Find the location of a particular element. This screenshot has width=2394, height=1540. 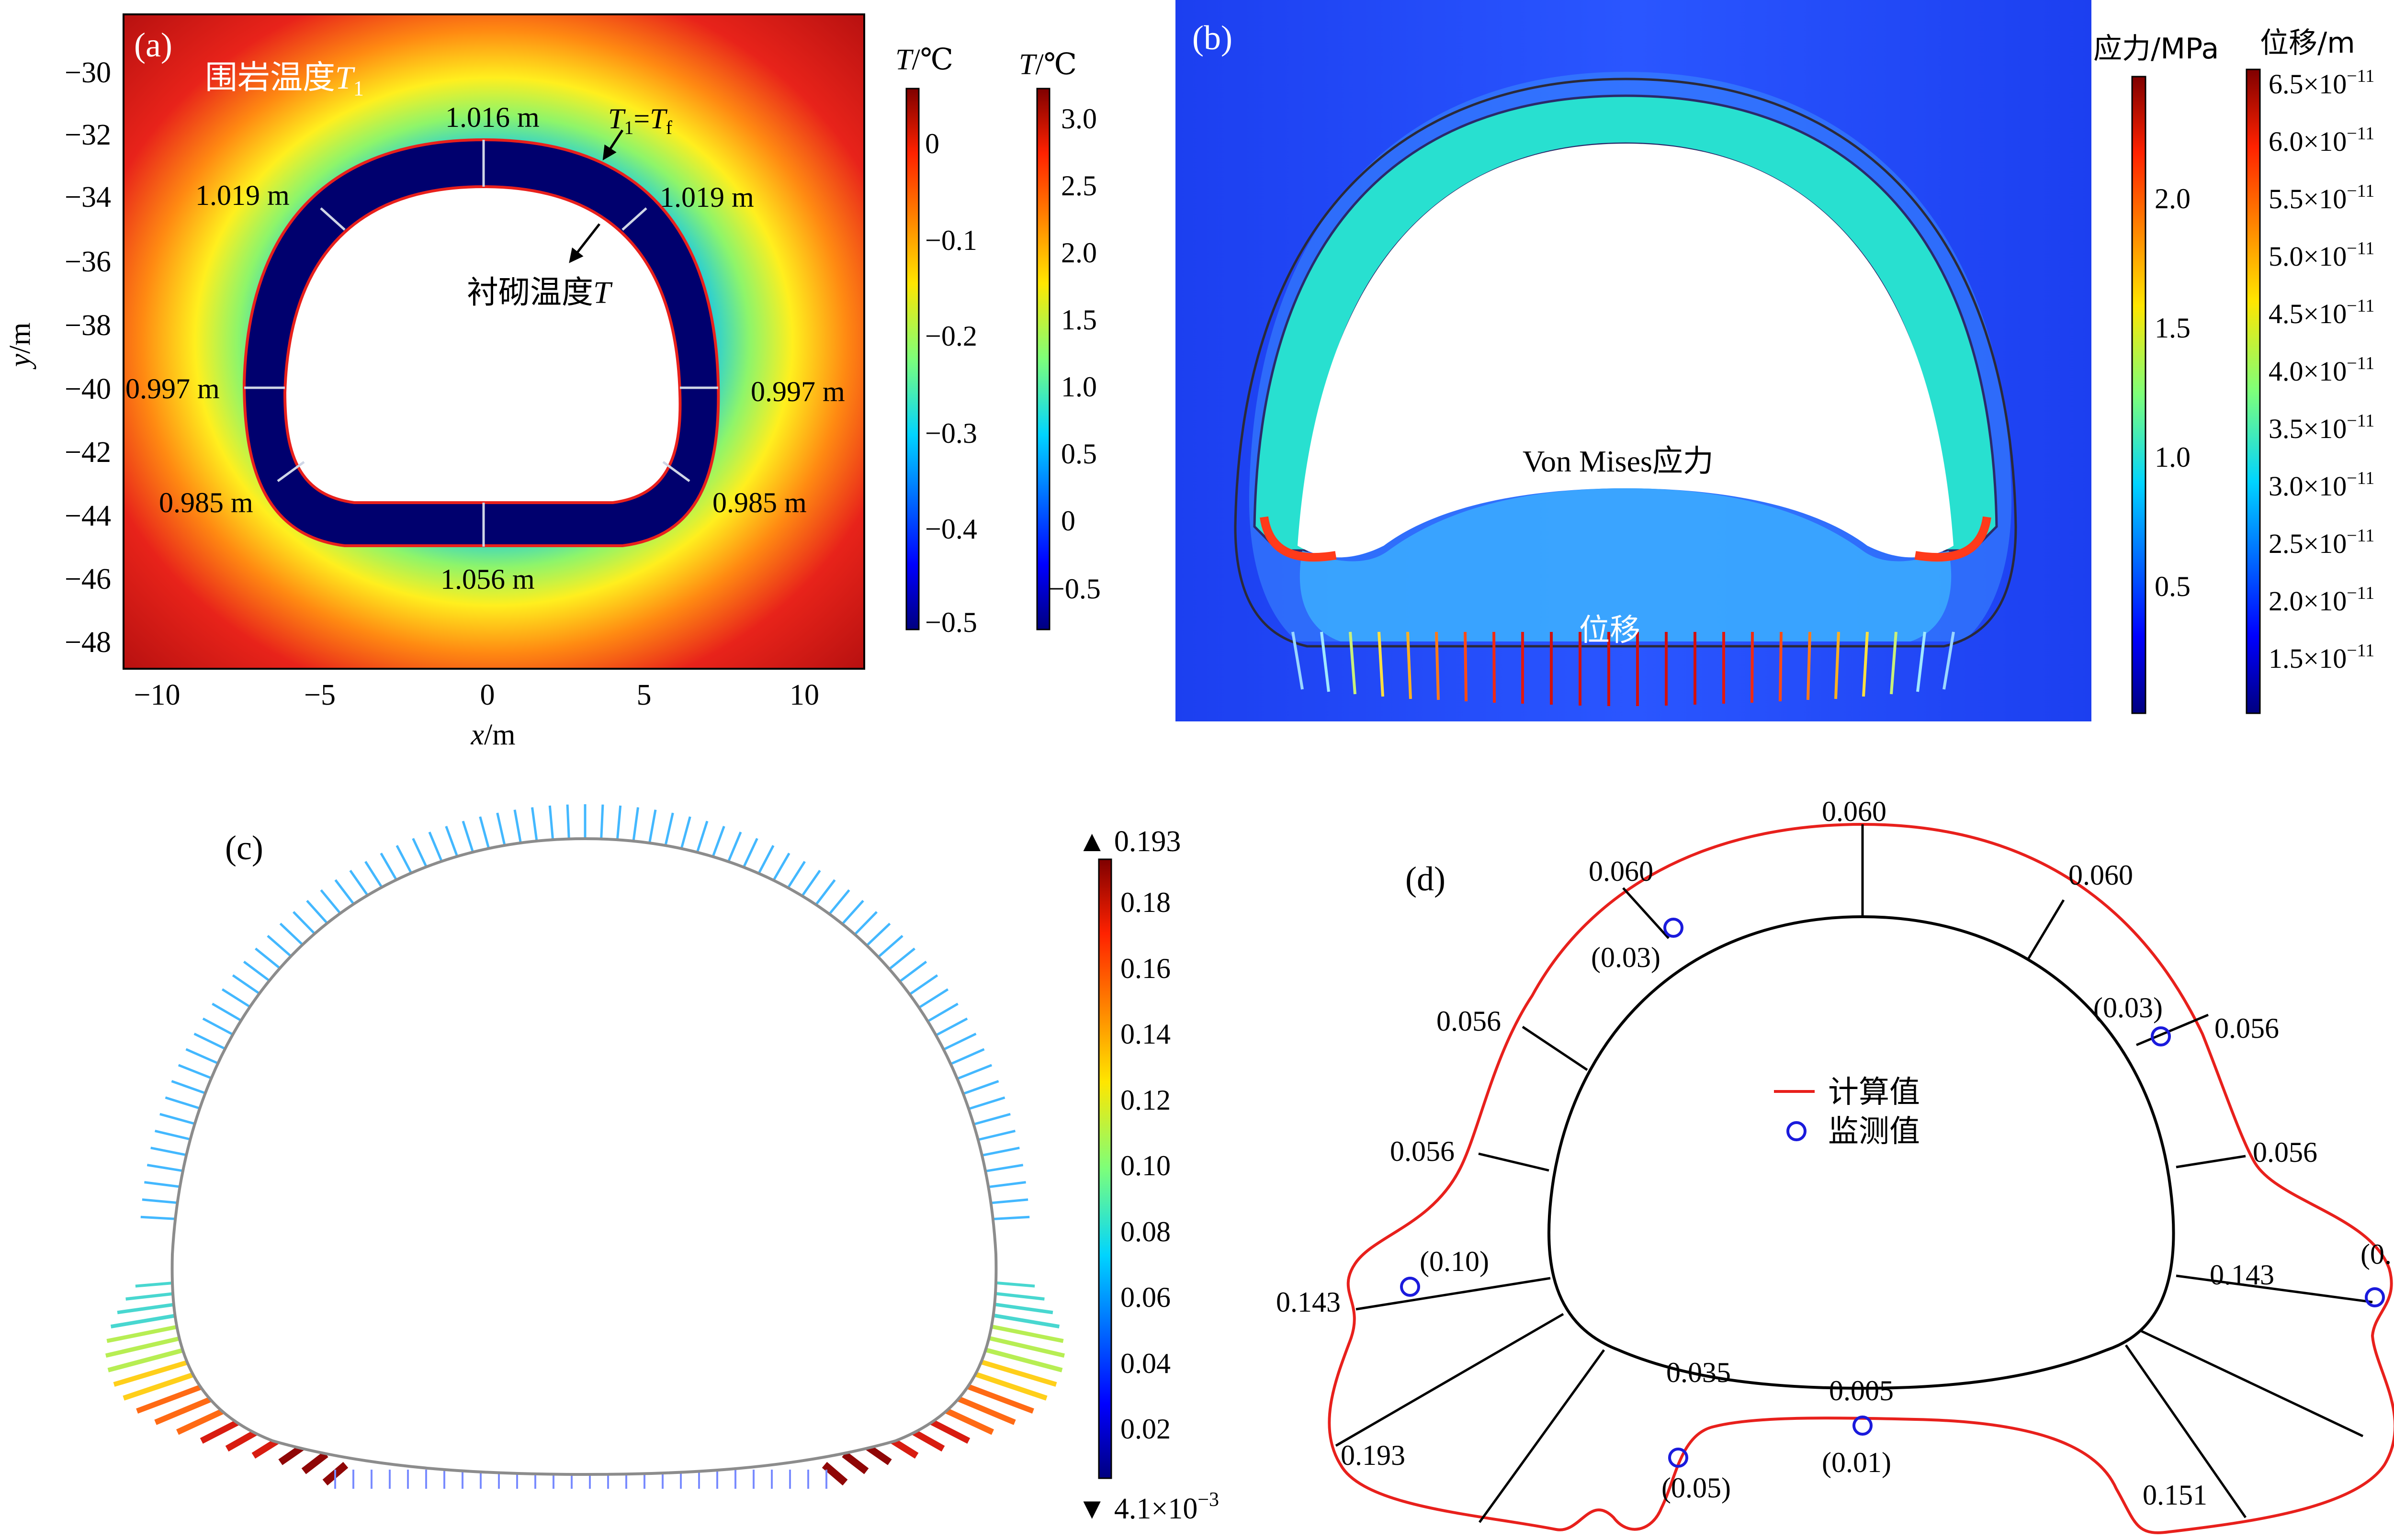

colorbar-tick-label: 0.08 is located at coordinates (1145, 1232).